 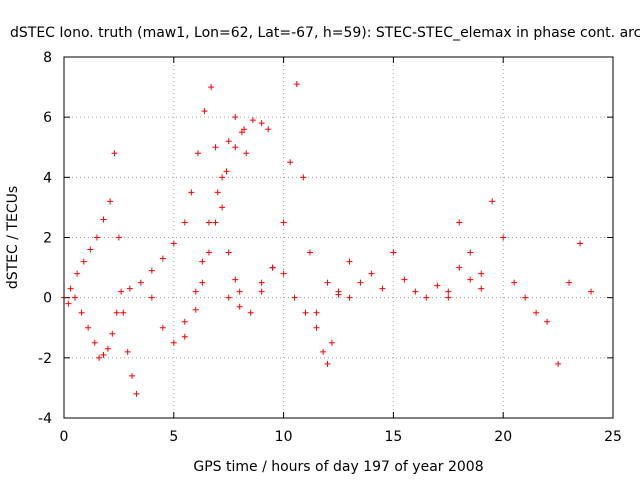 What do you see at coordinates (226, 221) in the screenshot?
I see `series-arc5` at bounding box center [226, 221].